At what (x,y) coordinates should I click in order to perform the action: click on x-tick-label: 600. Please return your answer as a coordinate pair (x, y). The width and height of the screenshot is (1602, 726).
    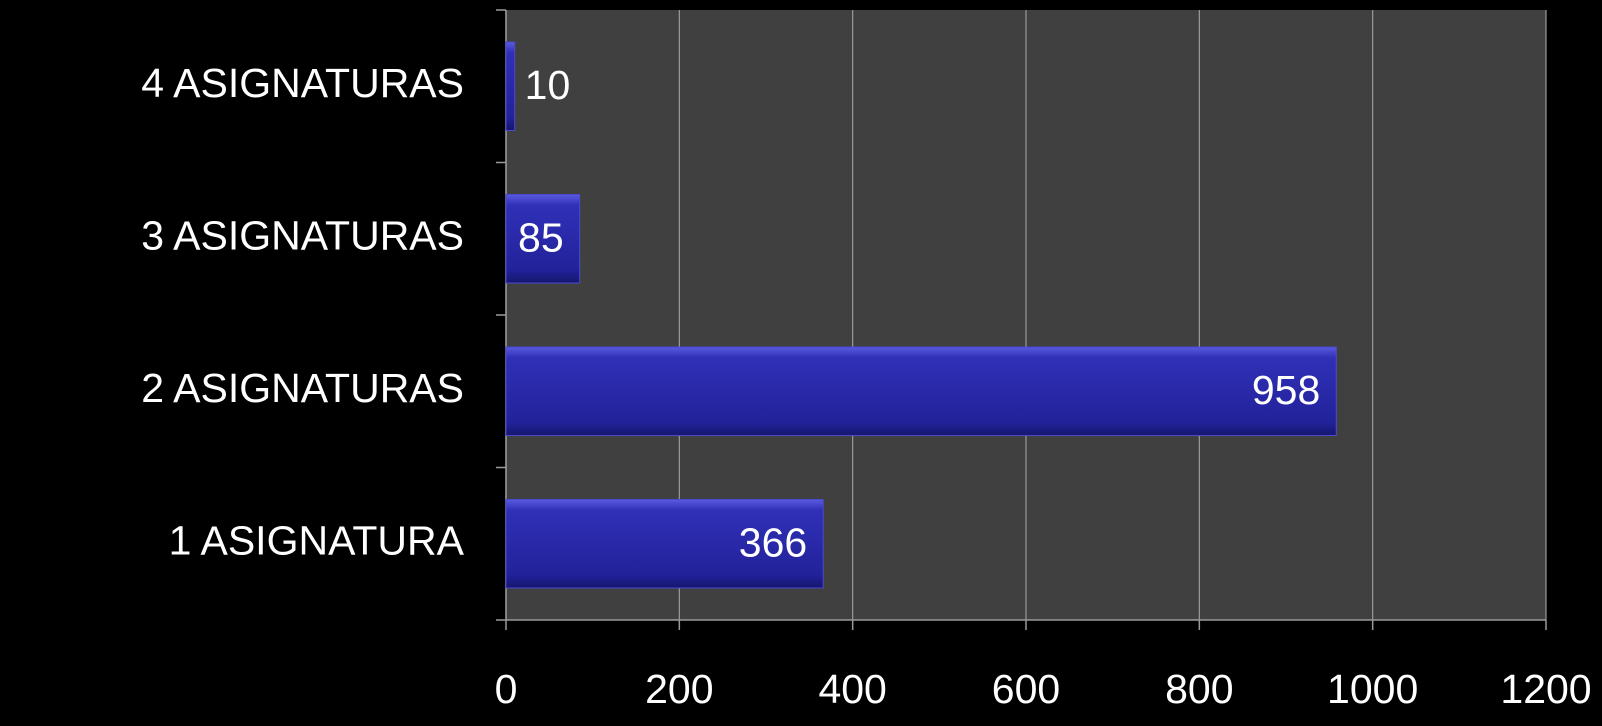
    Looking at the image, I should click on (1026, 689).